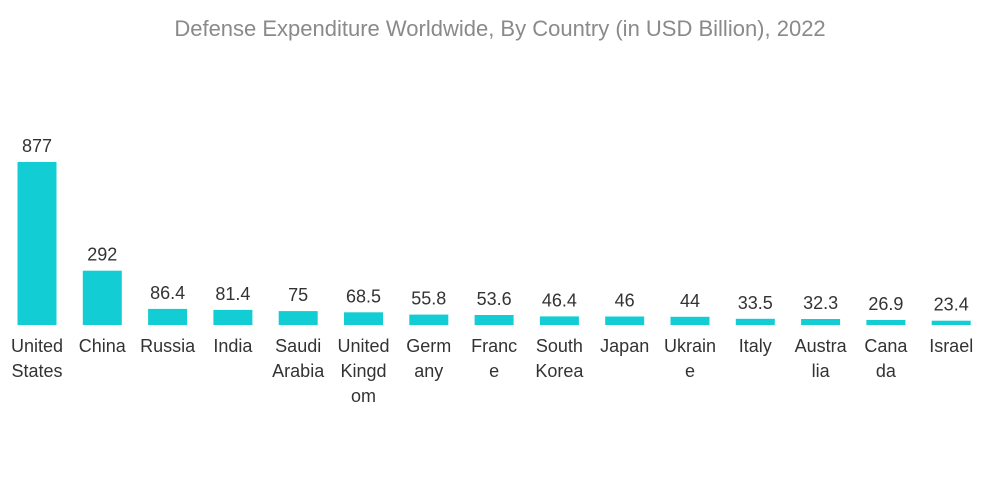 Image resolution: width=1000 pixels, height=504 pixels. What do you see at coordinates (886, 358) in the screenshot?
I see `category-label-canada: Cana da` at bounding box center [886, 358].